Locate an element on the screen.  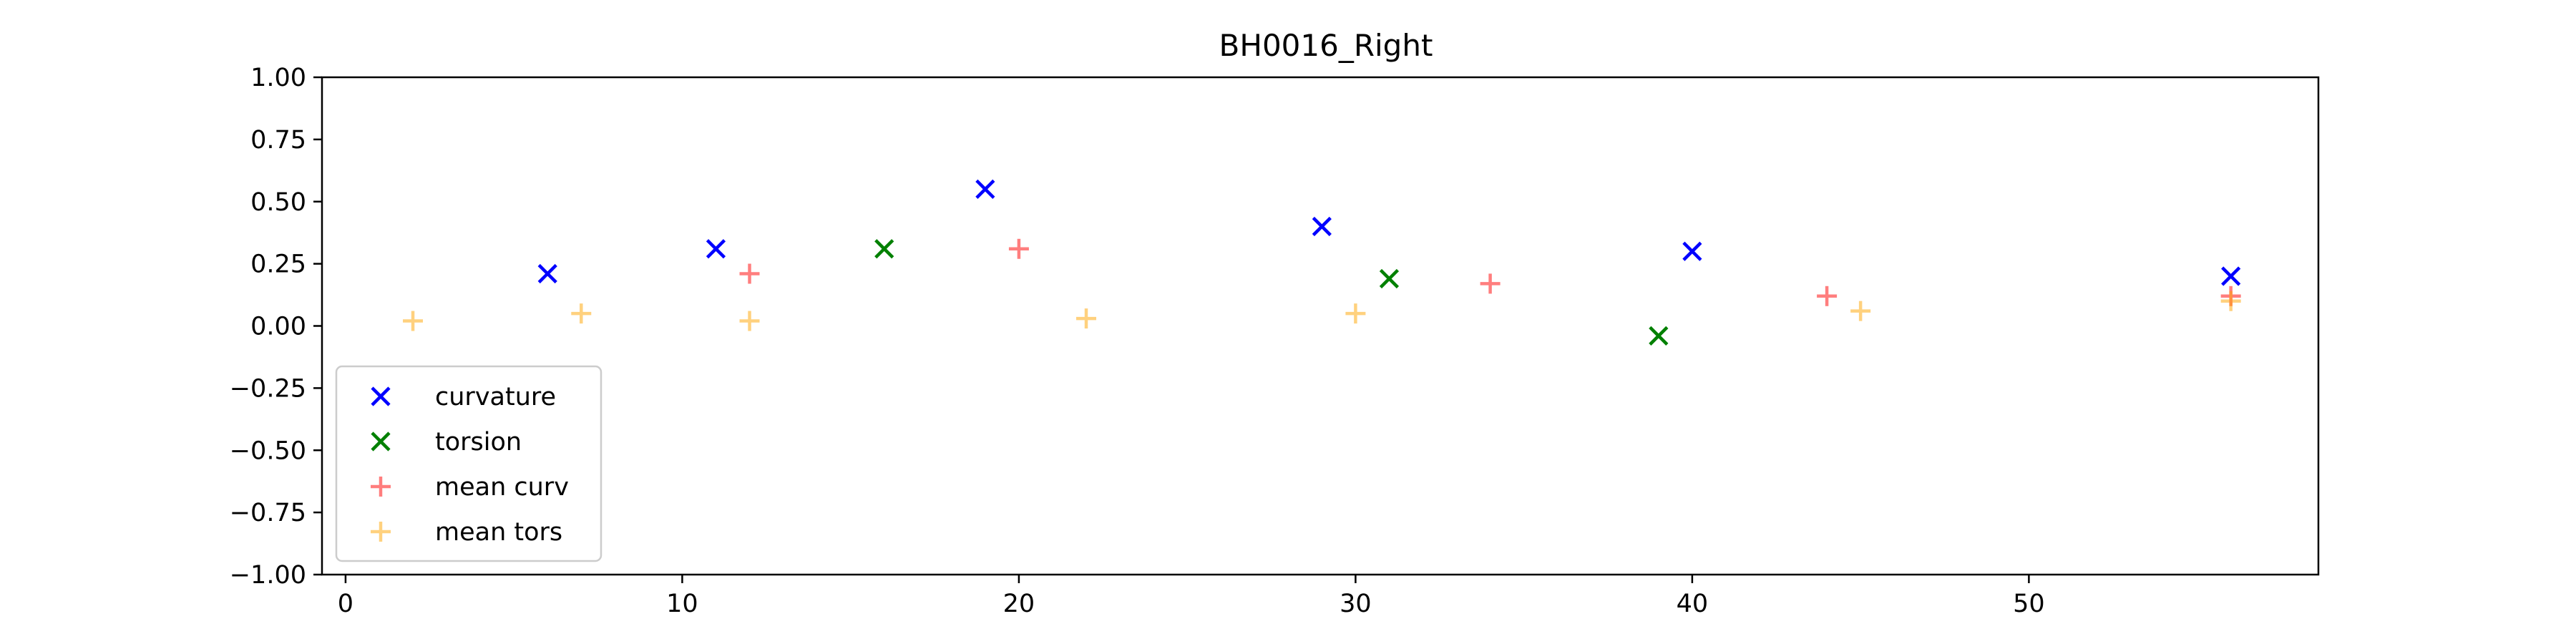
legend-box is located at coordinates (468, 463).